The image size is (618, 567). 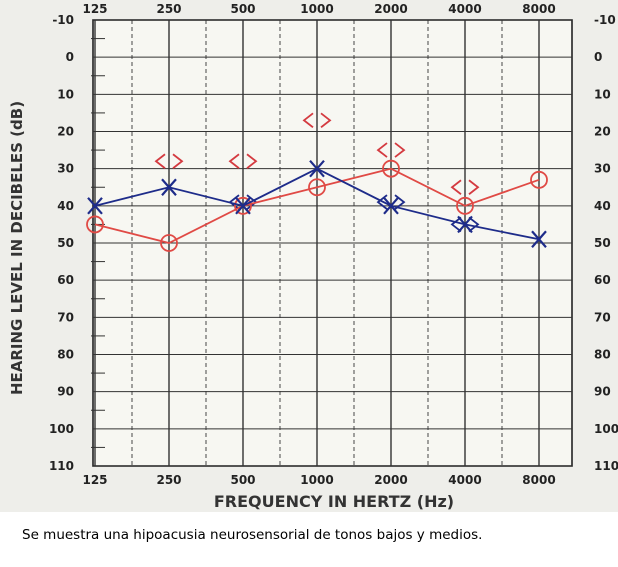 What do you see at coordinates (242, 9) in the screenshot?
I see `x-tick-label-top: 500` at bounding box center [242, 9].